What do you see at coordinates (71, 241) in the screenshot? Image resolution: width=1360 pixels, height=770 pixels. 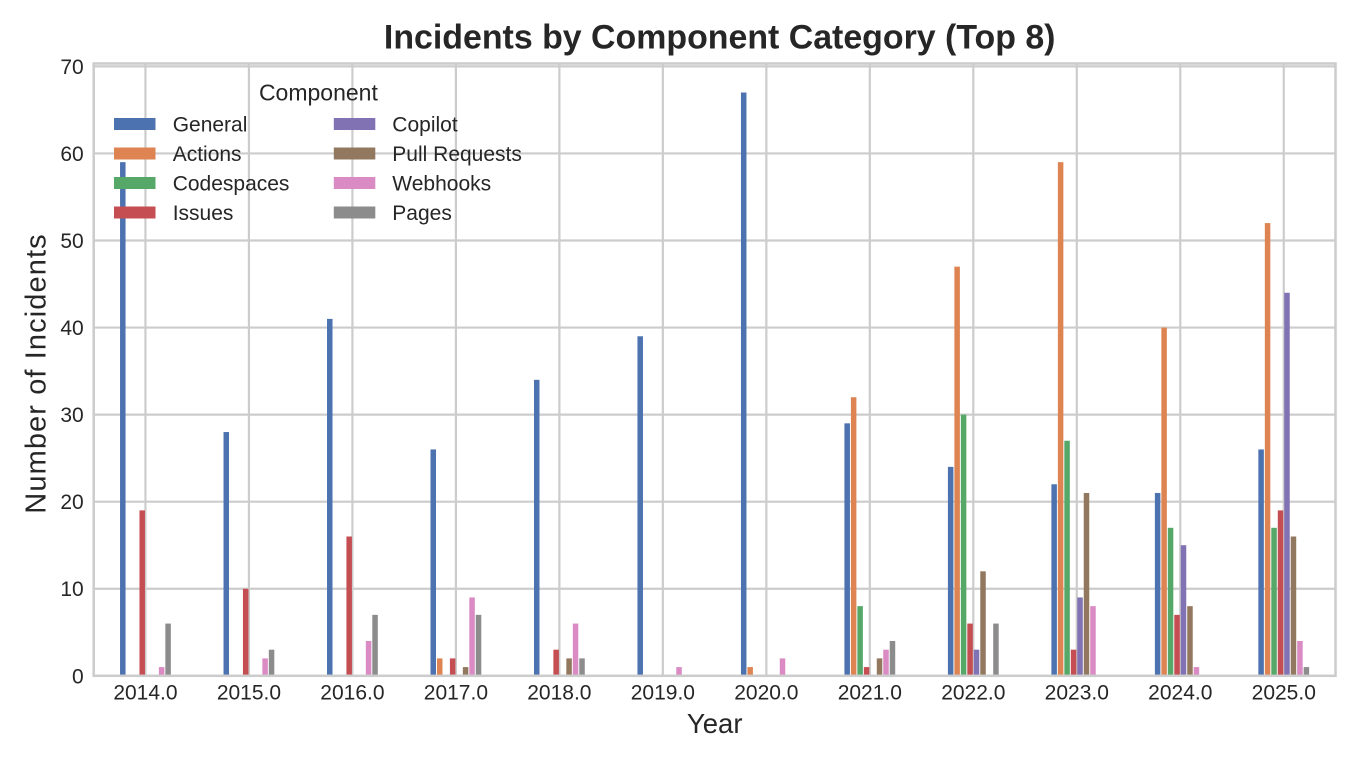 I see `svg-text: 50` at bounding box center [71, 241].